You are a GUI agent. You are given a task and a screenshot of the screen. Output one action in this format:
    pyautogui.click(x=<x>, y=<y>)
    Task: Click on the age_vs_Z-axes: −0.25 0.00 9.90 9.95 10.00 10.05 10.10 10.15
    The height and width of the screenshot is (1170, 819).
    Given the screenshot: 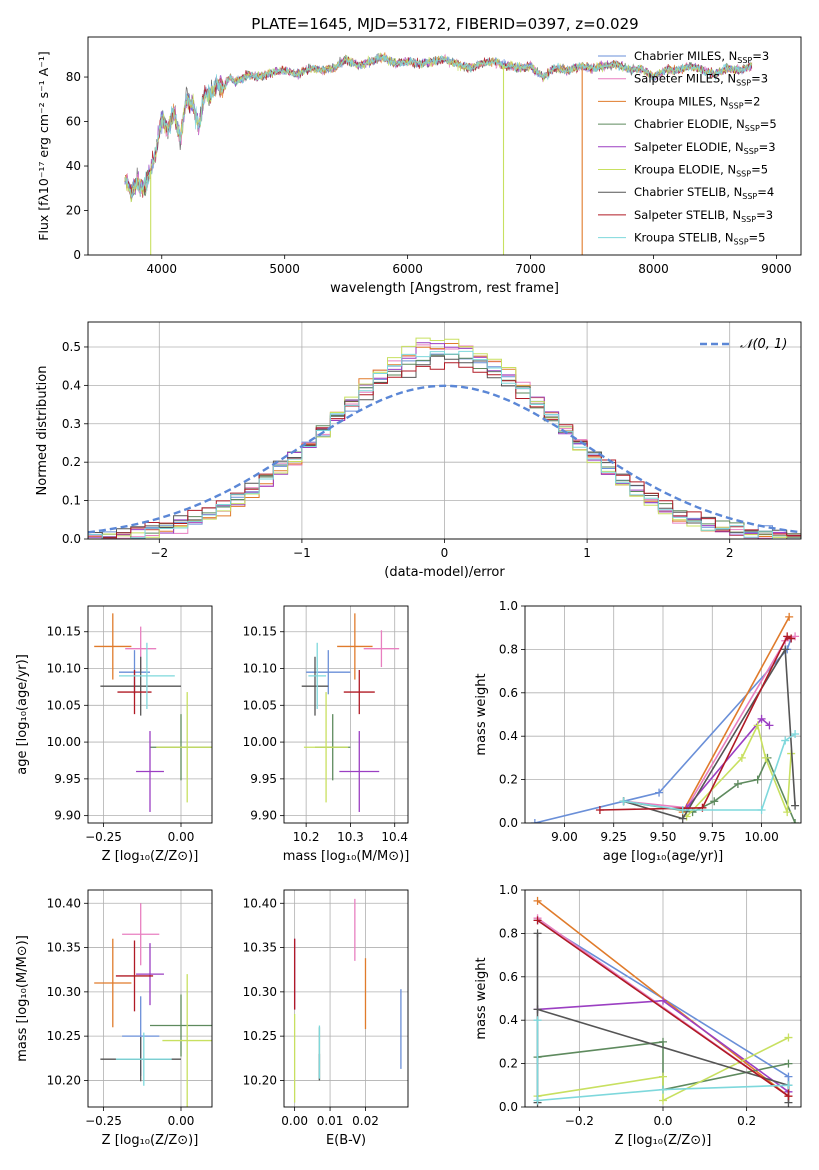 What is the action you would take?
    pyautogui.click(x=129, y=725)
    